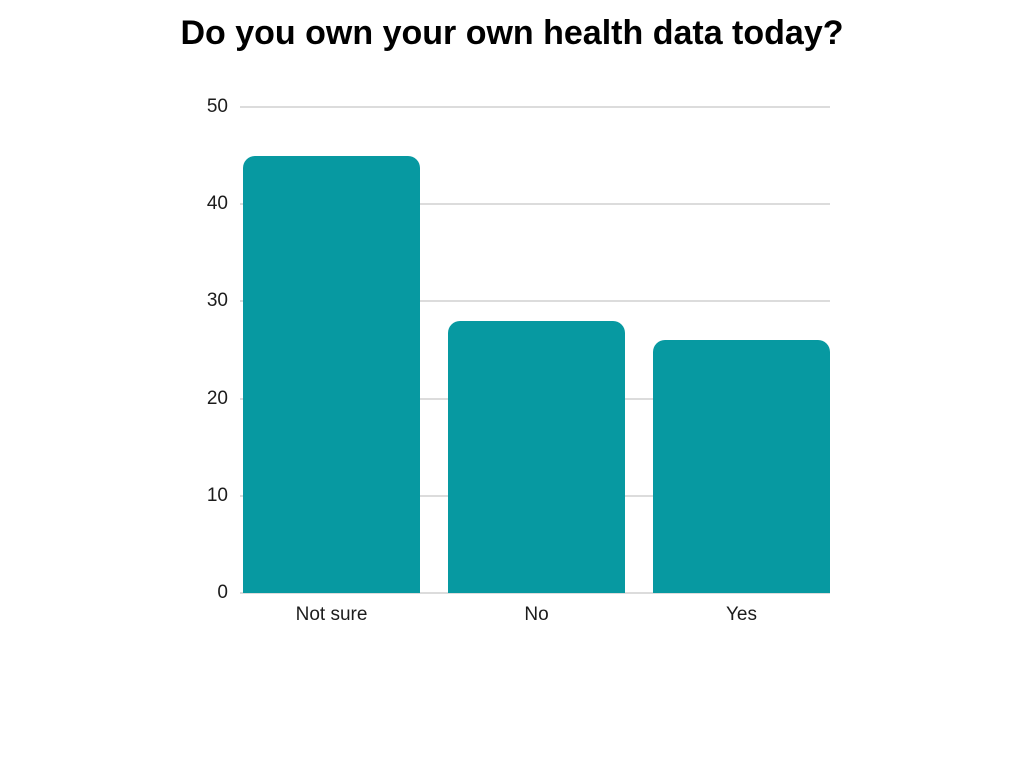 Image resolution: width=1024 pixels, height=768 pixels. Describe the element at coordinates (217, 300) in the screenshot. I see `y-axis-tick-label-30: 30` at that location.